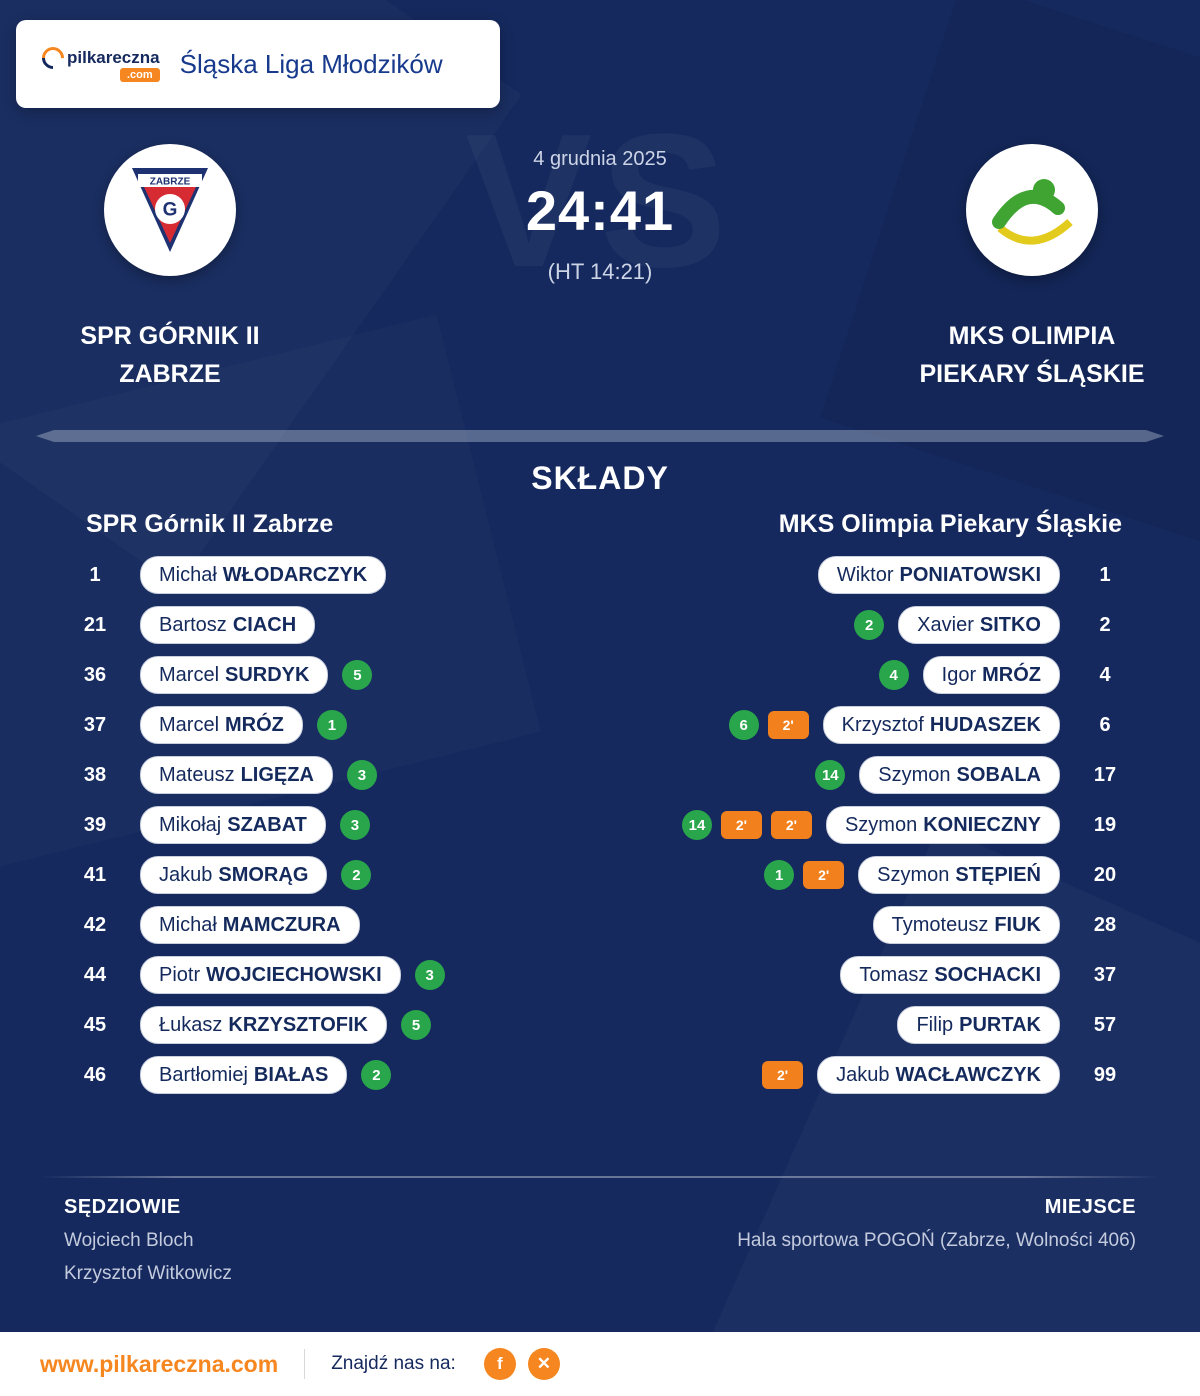  I want to click on find-us-label: Znajdź nas na:, so click(393, 1363).